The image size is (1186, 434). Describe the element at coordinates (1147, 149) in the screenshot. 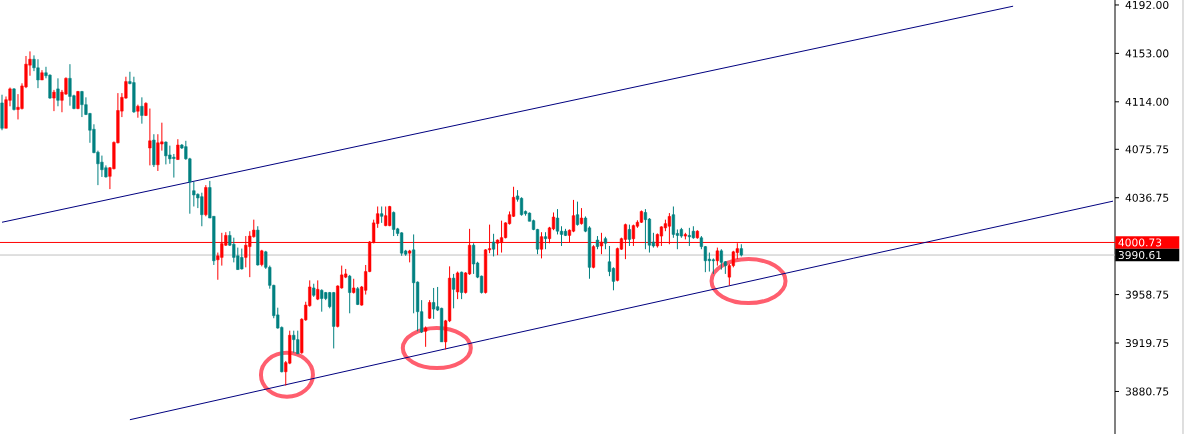

I see `y-tick-label: 4075.75` at that location.